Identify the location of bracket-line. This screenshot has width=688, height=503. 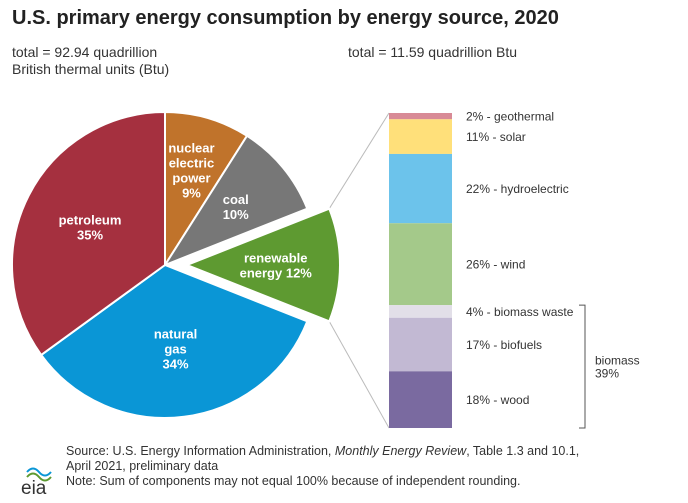
(582, 366).